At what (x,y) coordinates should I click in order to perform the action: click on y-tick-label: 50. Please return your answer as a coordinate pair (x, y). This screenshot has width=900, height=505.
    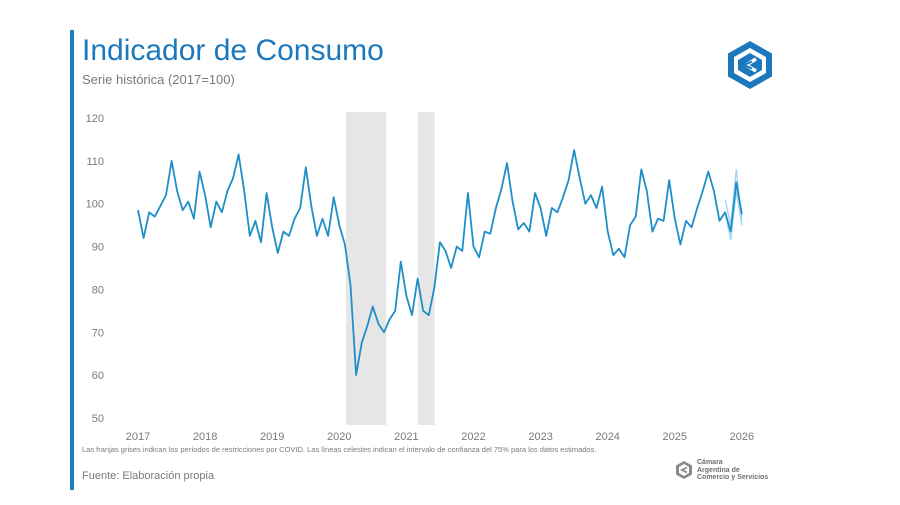
    Looking at the image, I should click on (98, 419).